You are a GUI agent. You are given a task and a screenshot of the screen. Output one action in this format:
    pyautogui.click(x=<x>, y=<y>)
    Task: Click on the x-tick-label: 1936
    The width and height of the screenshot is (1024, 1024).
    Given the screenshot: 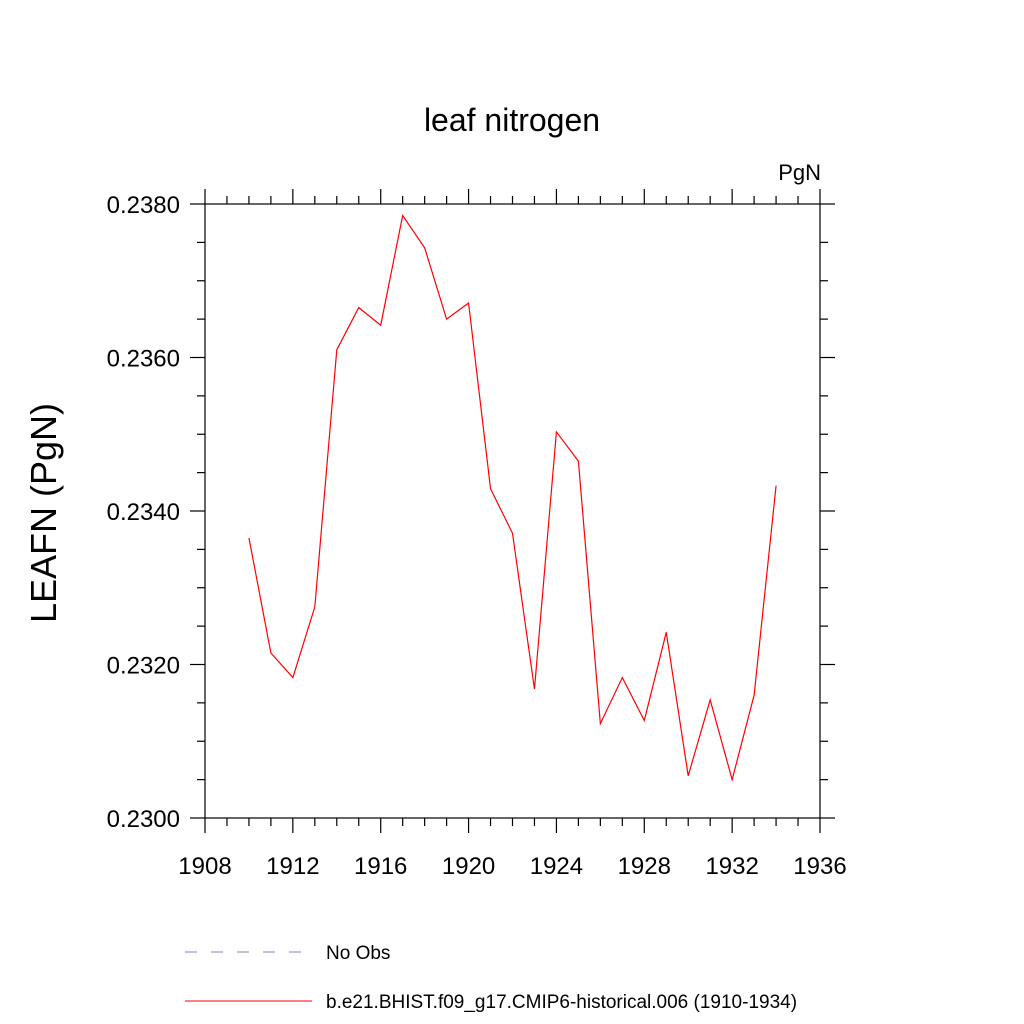 What is the action you would take?
    pyautogui.click(x=819, y=866)
    